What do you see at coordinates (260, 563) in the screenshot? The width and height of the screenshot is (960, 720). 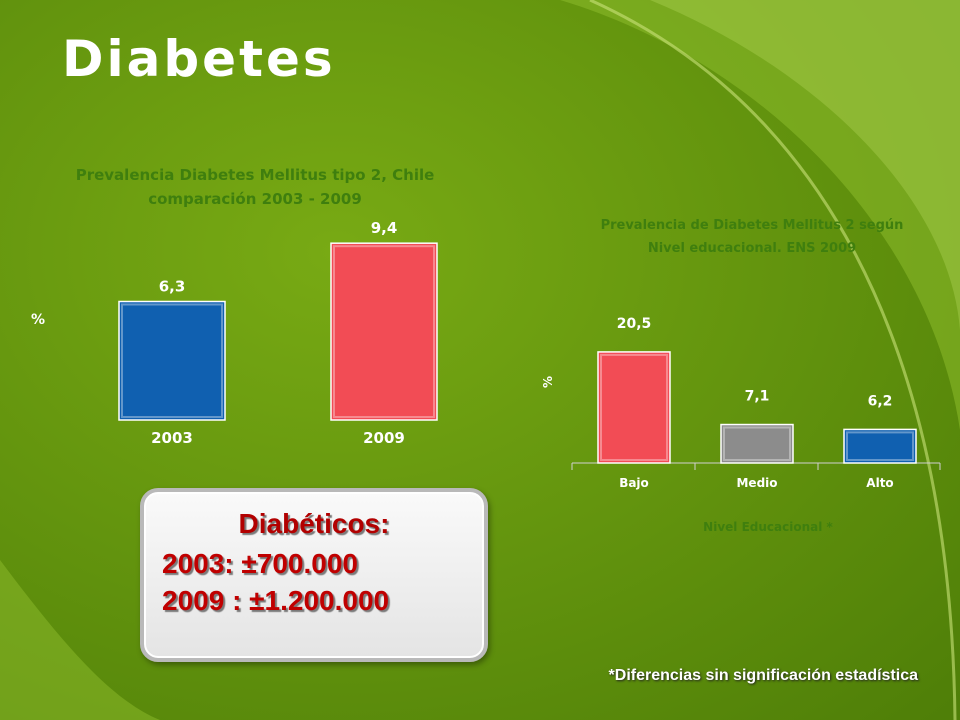 I see `callout-line-2003: 2003: ±700.000` at bounding box center [260, 563].